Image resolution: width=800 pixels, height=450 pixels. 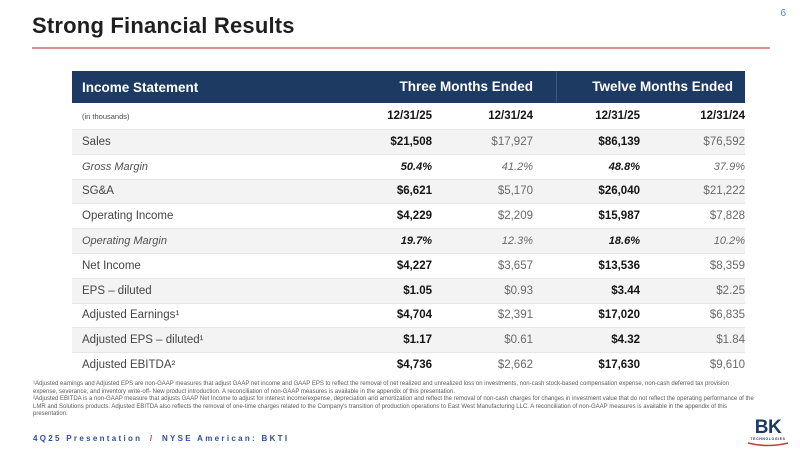 What do you see at coordinates (131, 315) in the screenshot?
I see `row-label: Adjusted Earnings¹` at bounding box center [131, 315].